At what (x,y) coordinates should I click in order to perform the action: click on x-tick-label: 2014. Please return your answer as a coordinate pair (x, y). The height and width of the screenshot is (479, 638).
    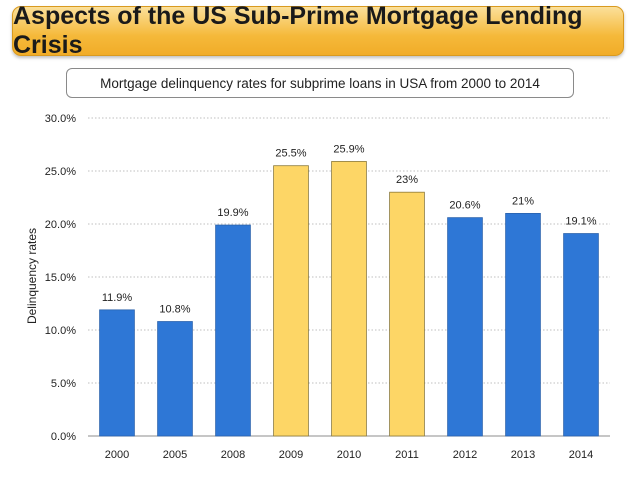
    Looking at the image, I should click on (581, 455).